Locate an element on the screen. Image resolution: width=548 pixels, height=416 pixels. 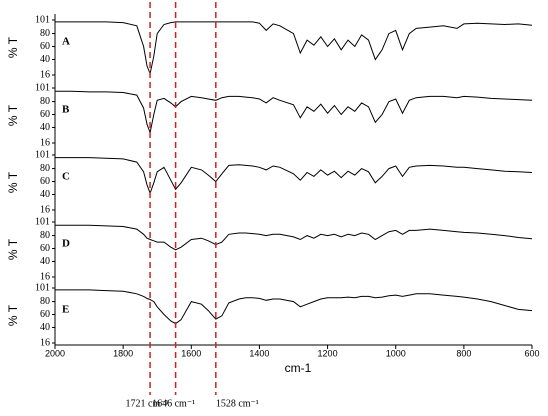
reference-label: 1721 cm⁻¹ is located at coordinates (147, 403).